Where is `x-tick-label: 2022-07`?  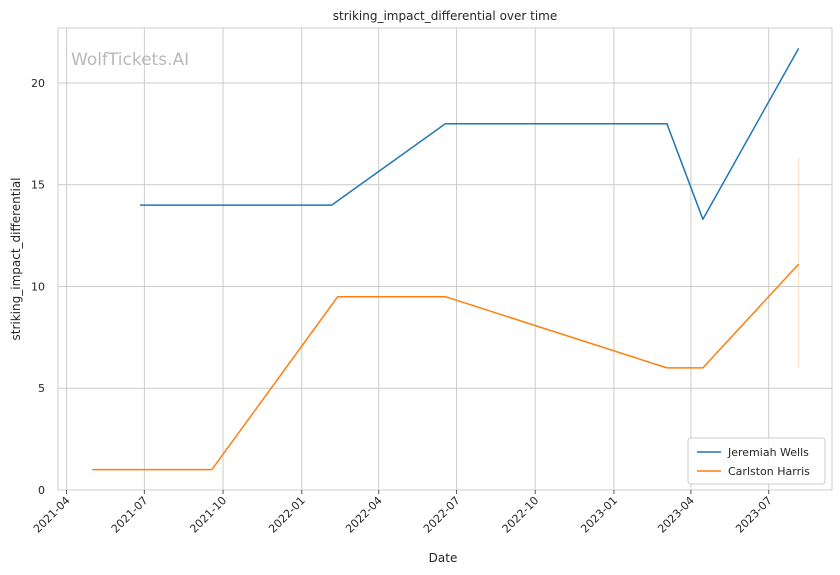
x-tick-label: 2022-07 is located at coordinates (442, 515).